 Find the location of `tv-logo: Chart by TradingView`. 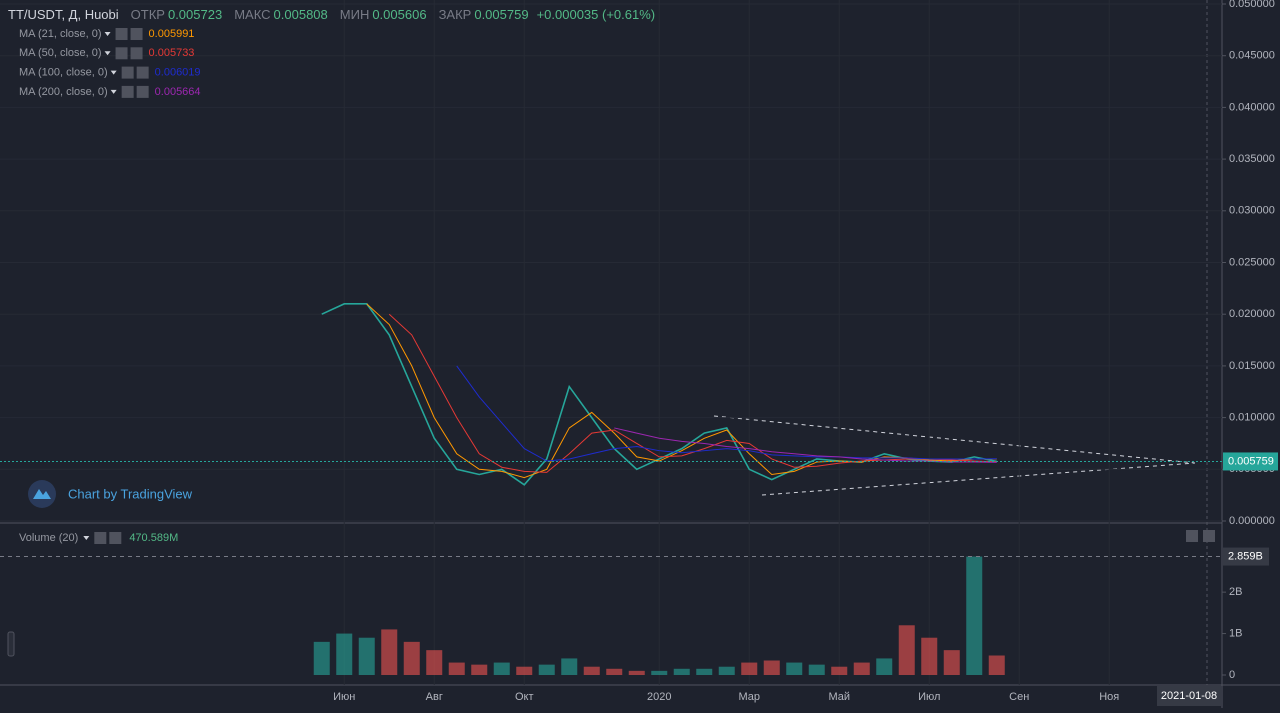

tv-logo: Chart by TradingView is located at coordinates (110, 494).